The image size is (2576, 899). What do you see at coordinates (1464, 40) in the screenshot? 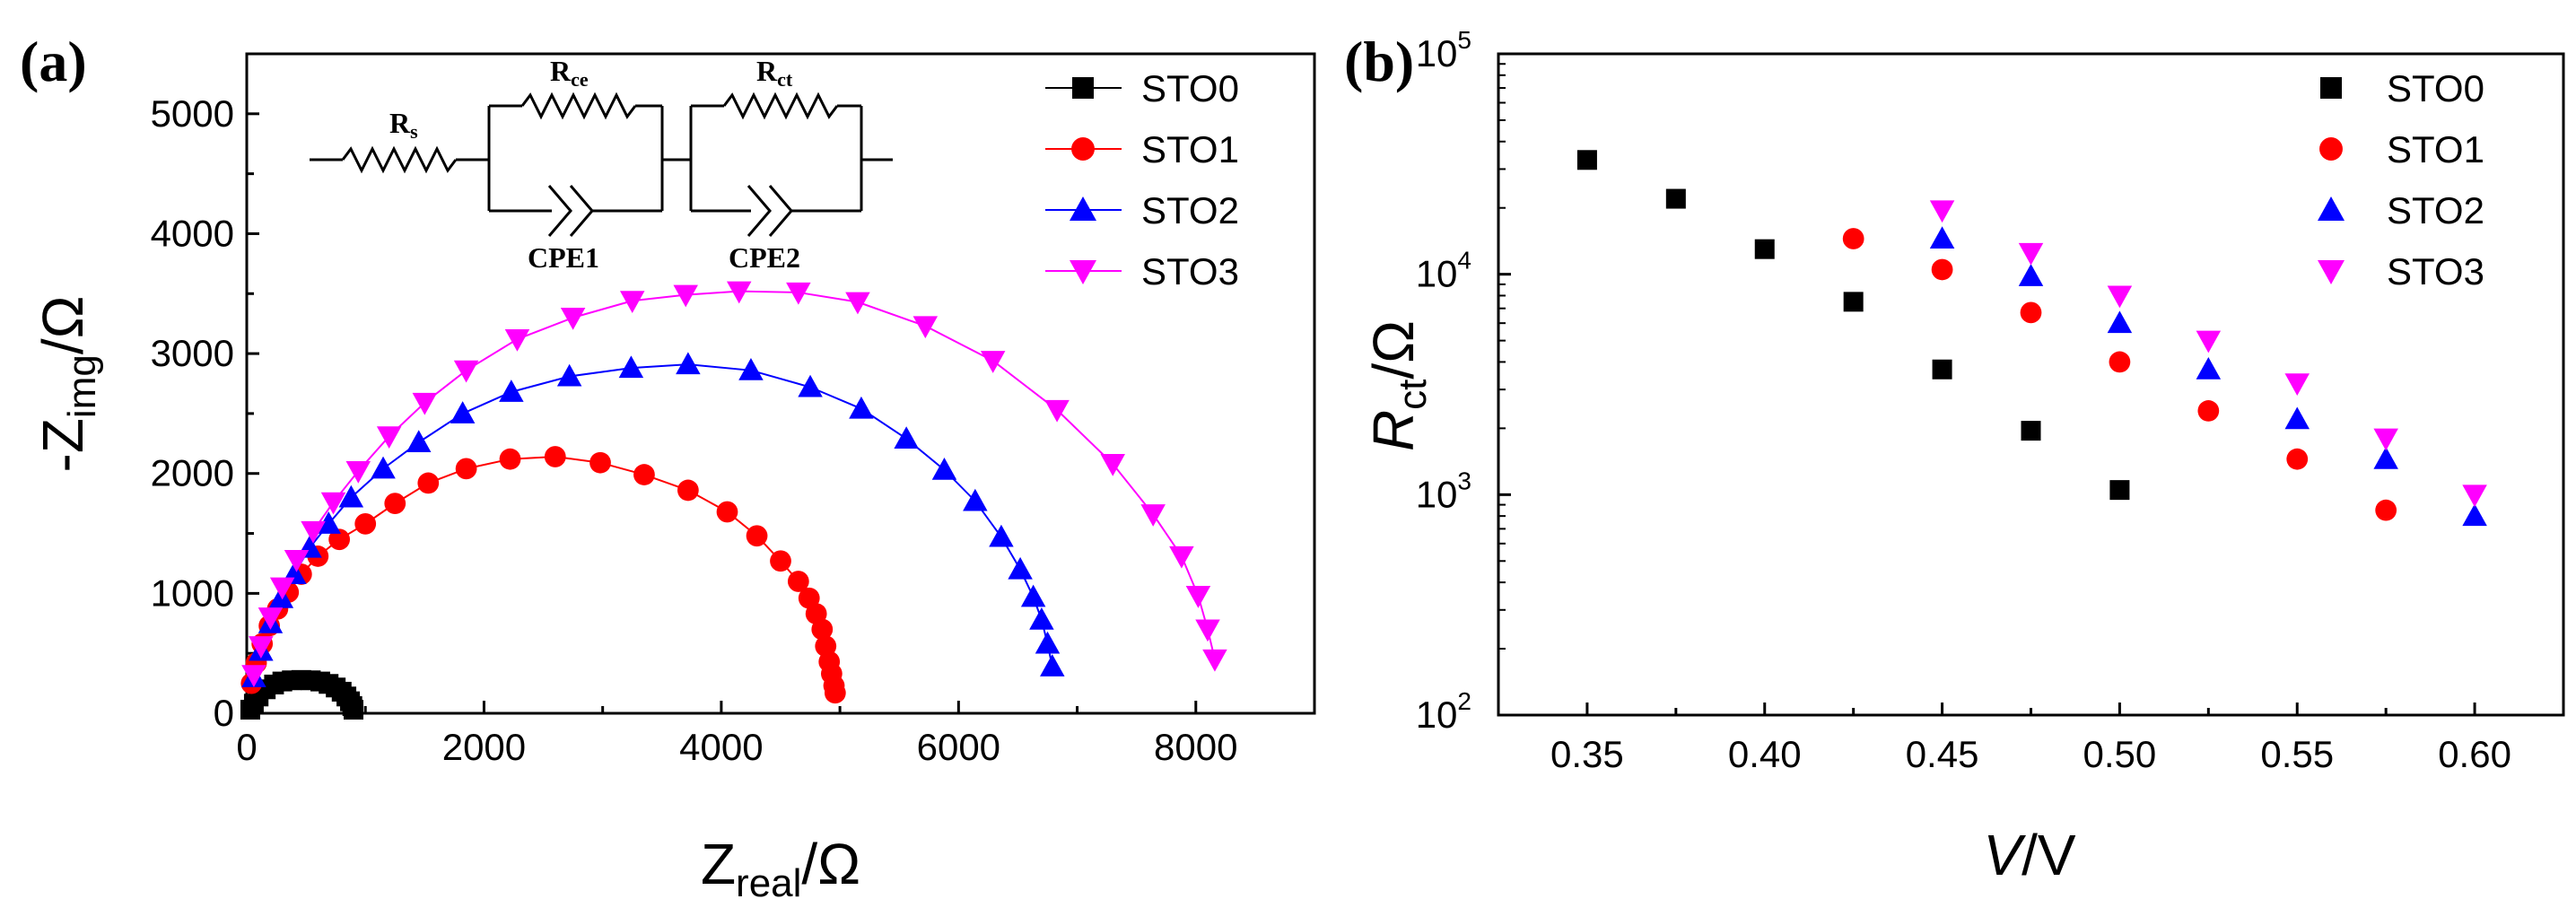
I see `panel-b-y-tick-exp: 5` at bounding box center [1464, 40].